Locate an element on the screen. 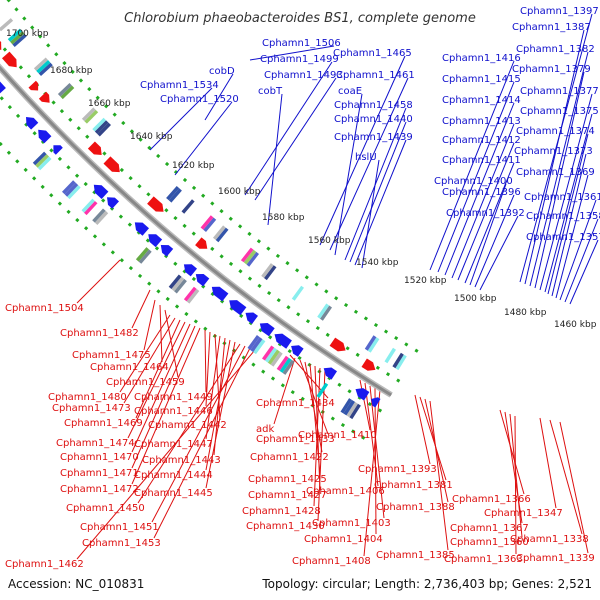 The width and height of the screenshot is (600, 600). accession-text: Accession: NC_010831 is located at coordinates (76, 584).